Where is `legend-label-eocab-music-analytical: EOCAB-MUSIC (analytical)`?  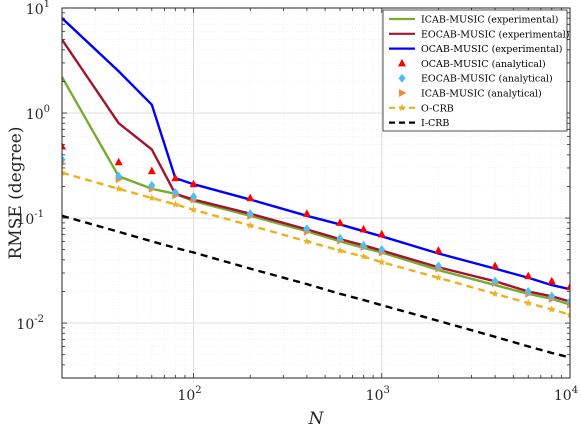
legend-label-eocab-music-analytical: EOCAB-MUSIC (analytical) is located at coordinates (487, 79).